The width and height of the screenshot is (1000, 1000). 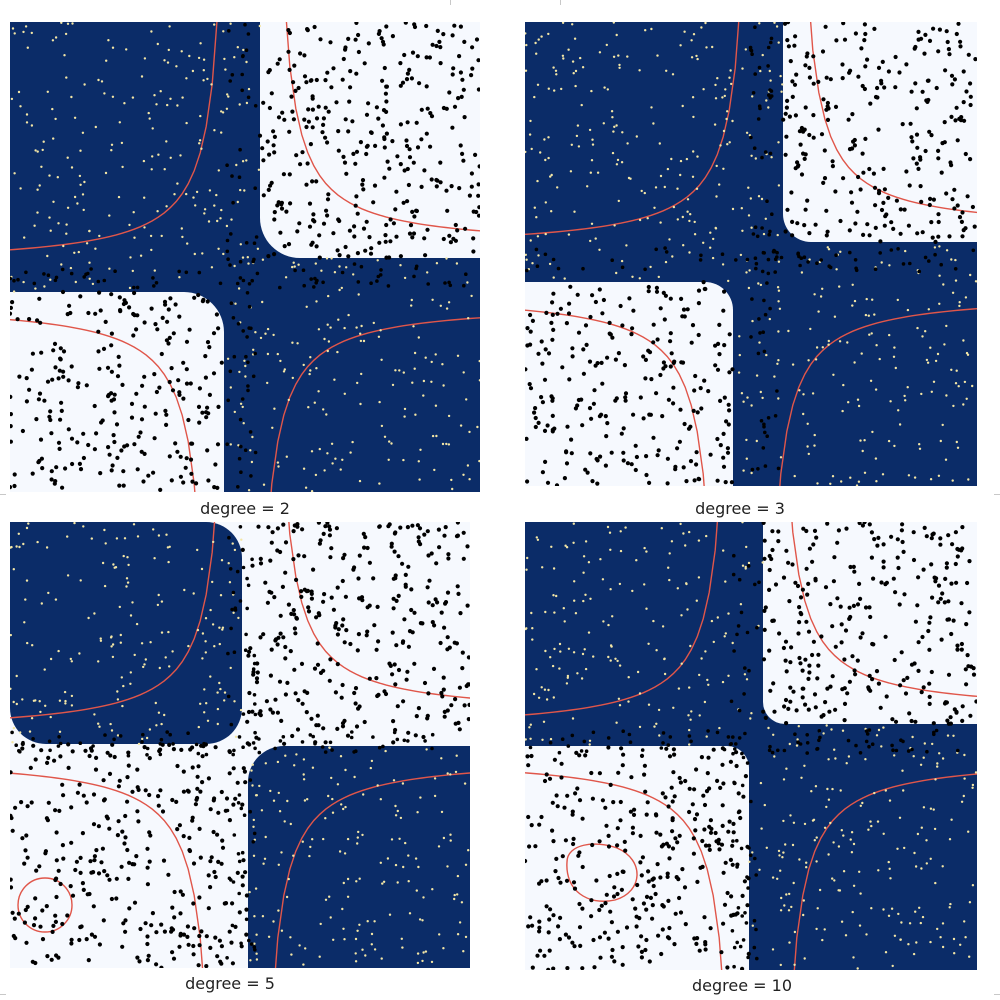 What do you see at coordinates (602, 872) in the screenshot?
I see `contour-island` at bounding box center [602, 872].